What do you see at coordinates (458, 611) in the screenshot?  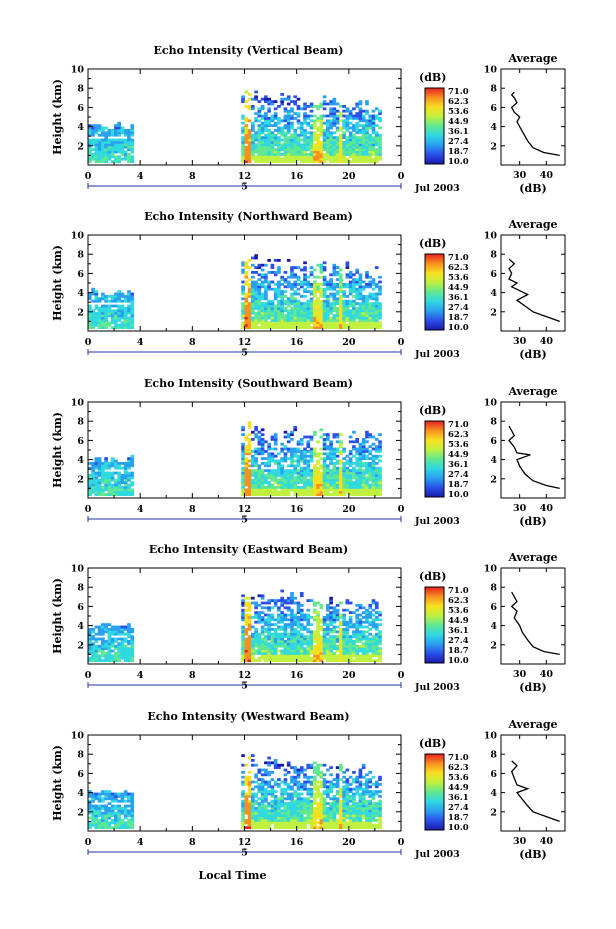 I see `colorbar-label: 53.6` at bounding box center [458, 611].